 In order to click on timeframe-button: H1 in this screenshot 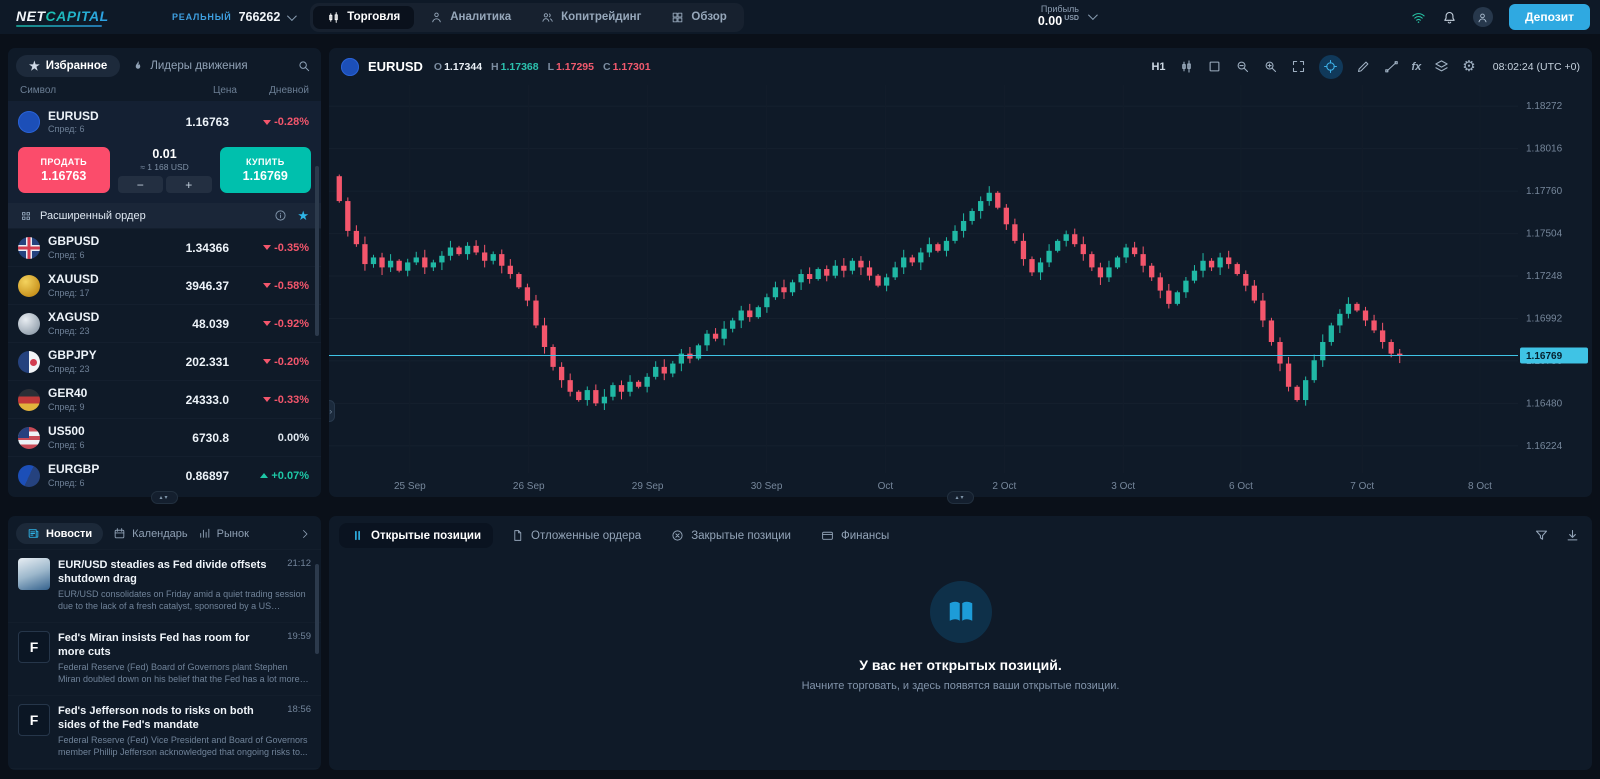, I will do `click(1158, 66)`.